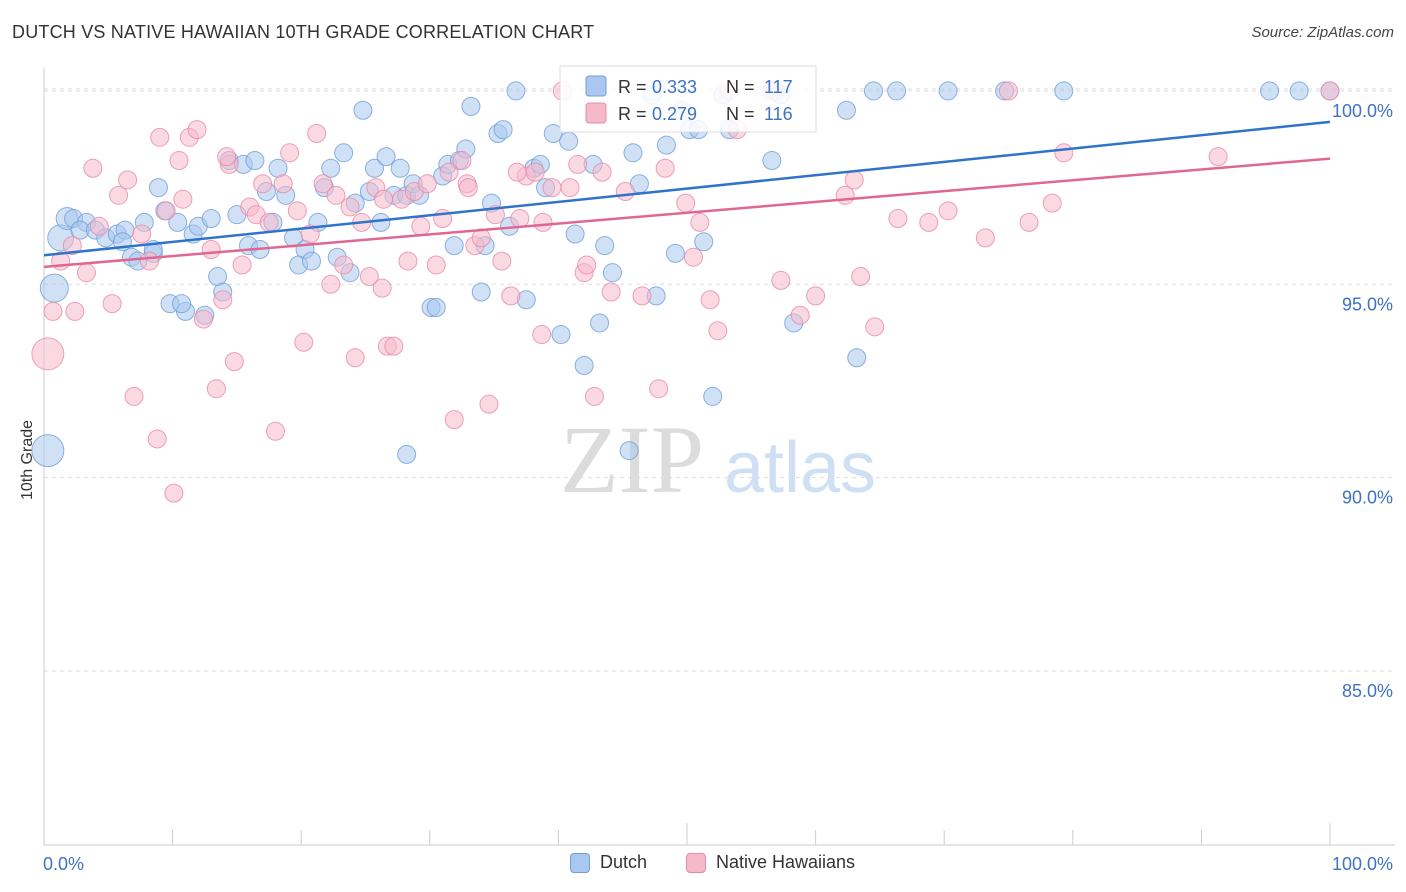 The width and height of the screenshot is (1406, 892). Describe the element at coordinates (1362, 864) in the screenshot. I see `x-tick-label-end: 100.0%` at that location.